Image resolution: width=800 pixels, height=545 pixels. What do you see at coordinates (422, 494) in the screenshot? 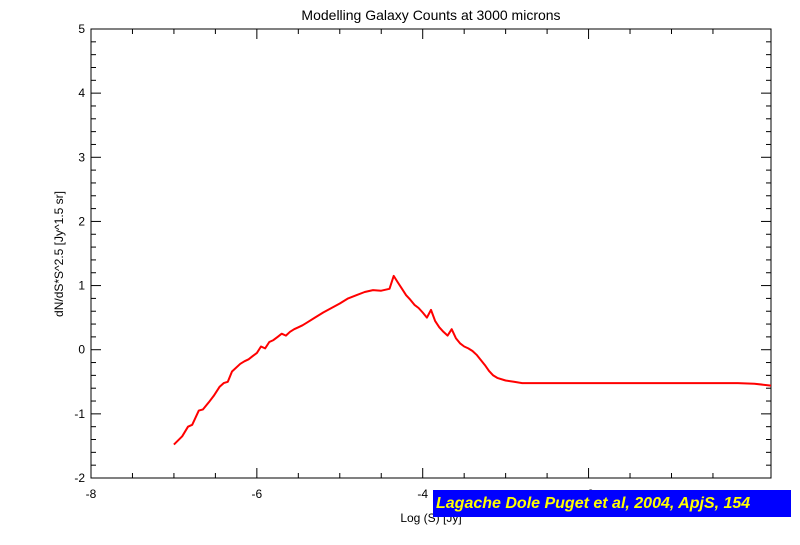
I see `x-tick-label: -4` at bounding box center [422, 494].